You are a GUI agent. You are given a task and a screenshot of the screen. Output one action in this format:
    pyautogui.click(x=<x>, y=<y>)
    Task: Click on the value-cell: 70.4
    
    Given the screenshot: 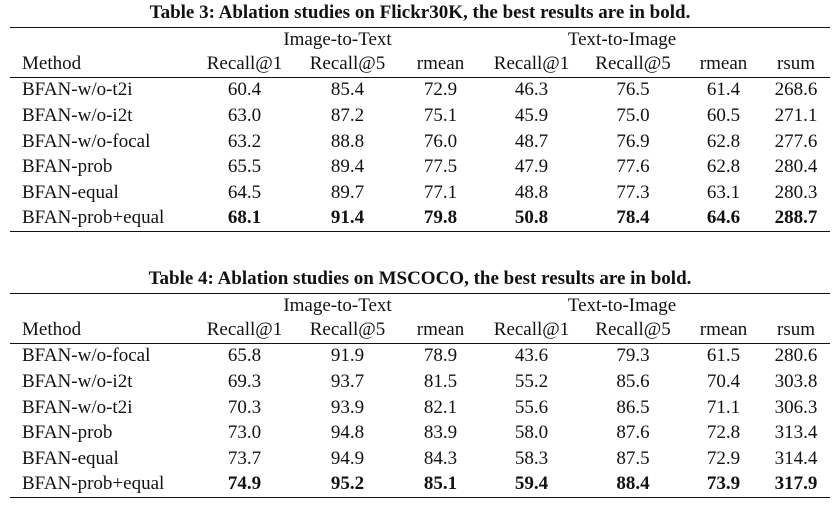 What is the action you would take?
    pyautogui.click(x=723, y=381)
    